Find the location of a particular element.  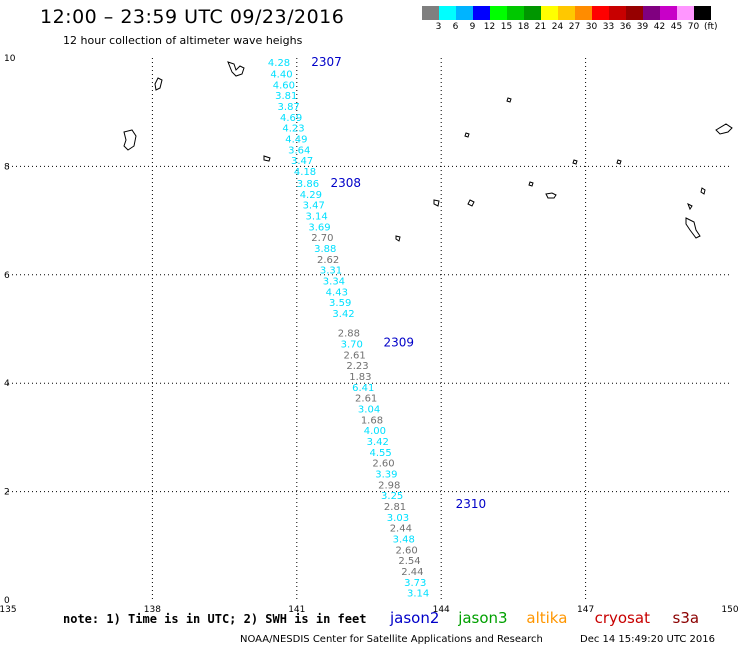

wave-height-value: 3.34 is located at coordinates (334, 282).